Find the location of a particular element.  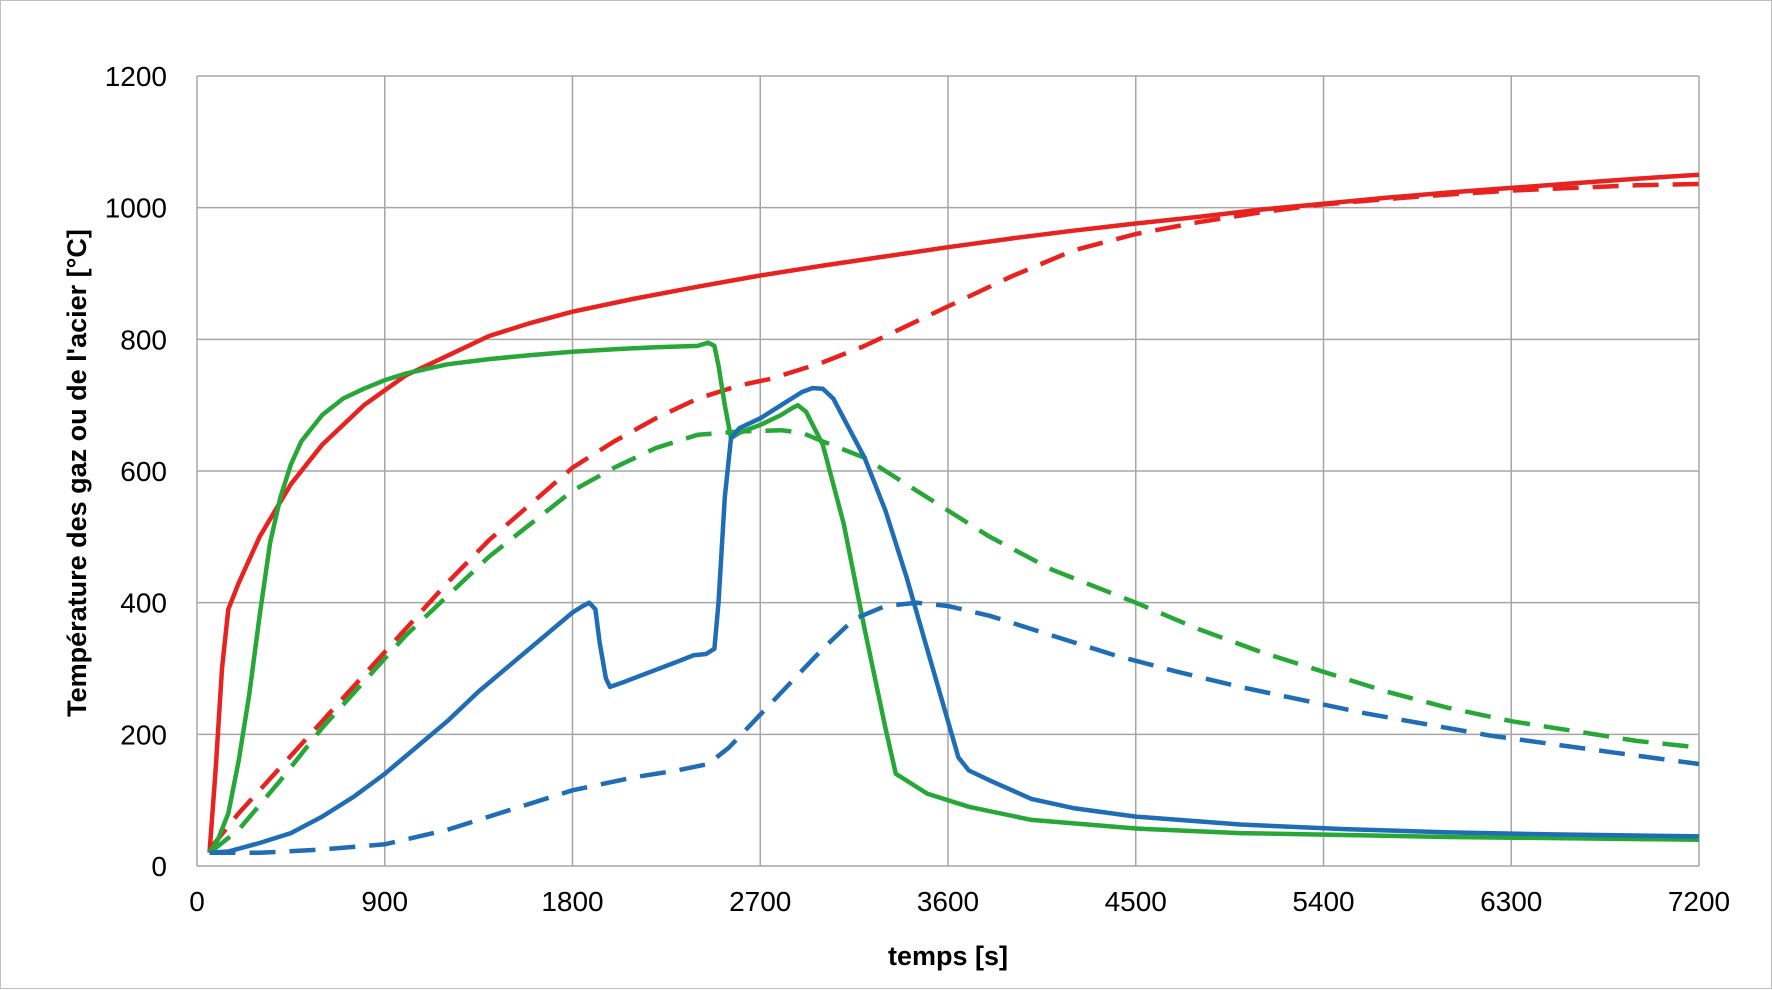

y-tick-label: 1200 is located at coordinates (136, 76).